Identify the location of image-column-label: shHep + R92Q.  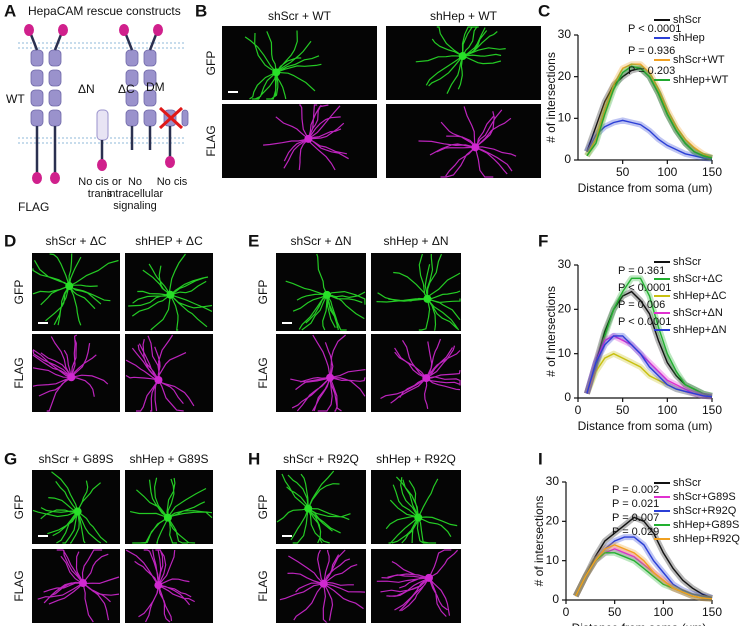
(416, 459).